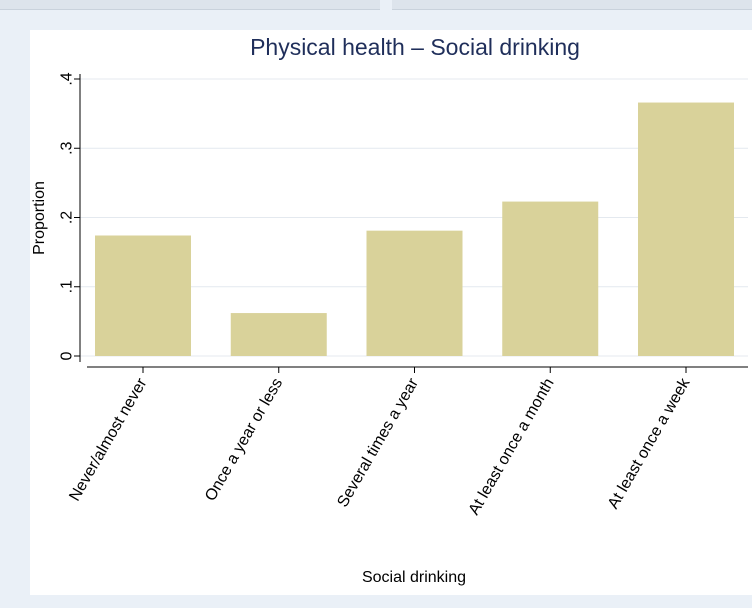 The image size is (752, 608). What do you see at coordinates (512, 447) in the screenshot?
I see `x-tick-label: At least once a month` at bounding box center [512, 447].